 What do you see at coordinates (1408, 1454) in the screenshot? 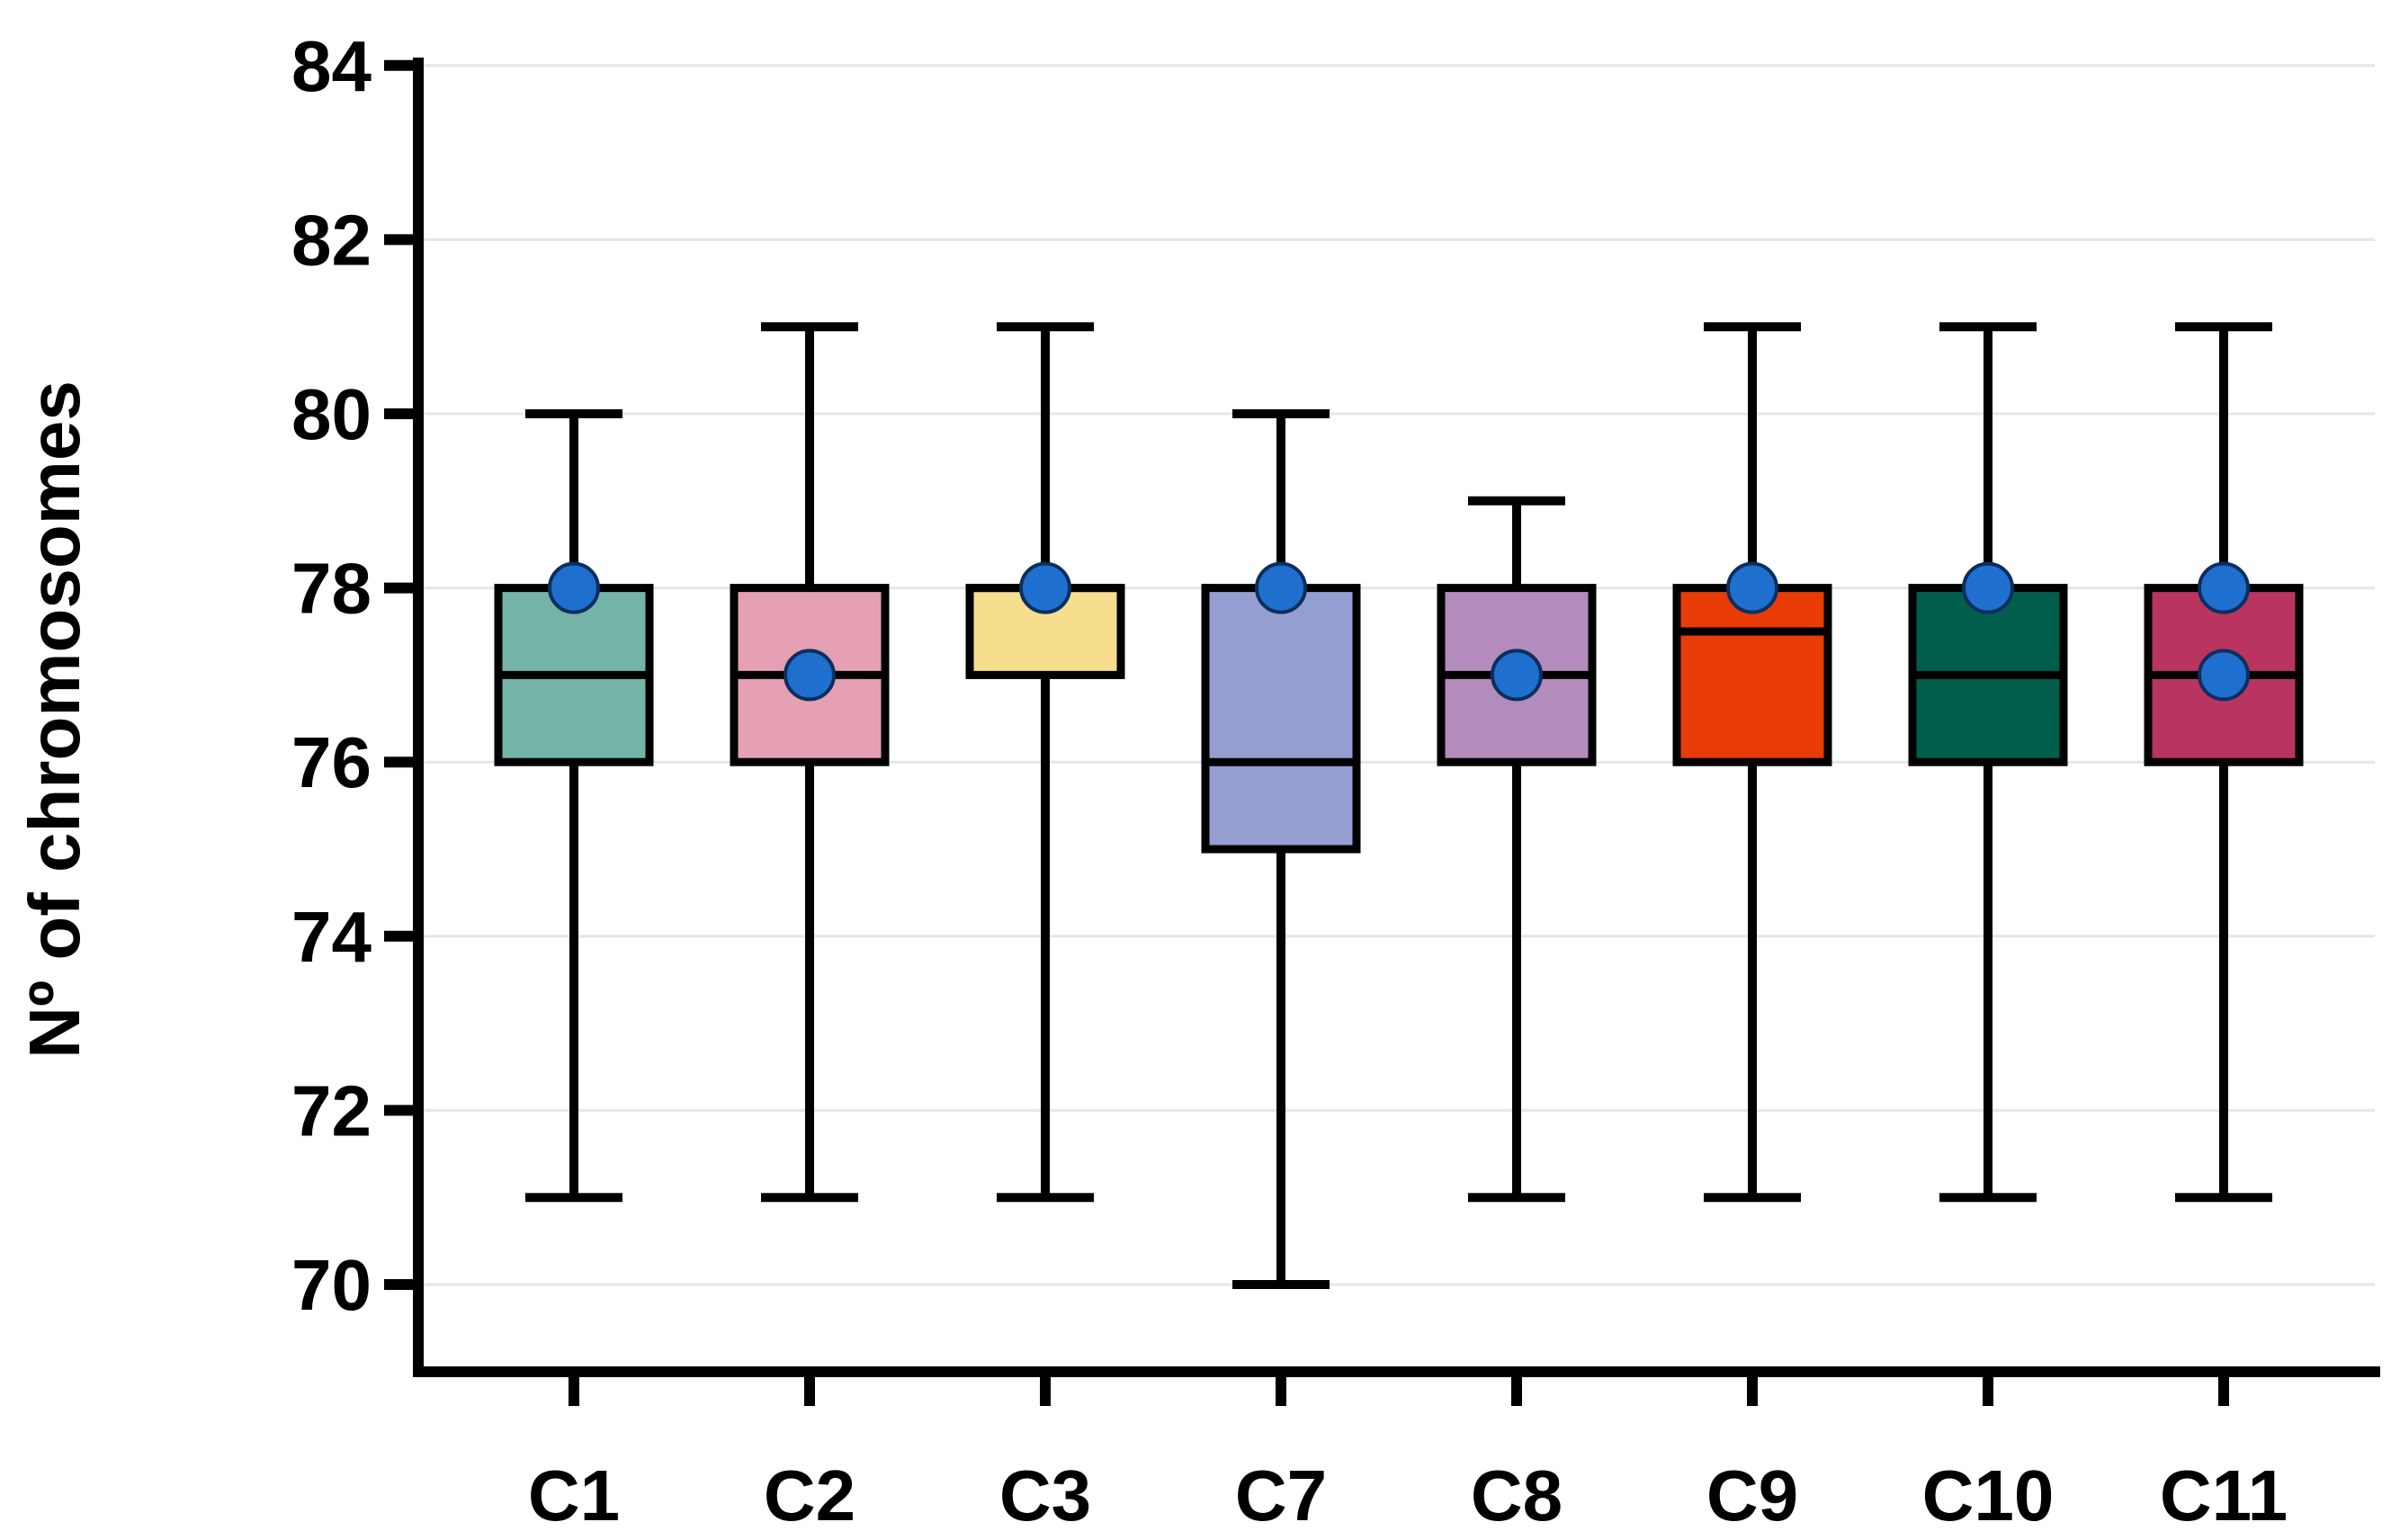
I see `x-ticks: C1 C2 C3 C7 C8 C9 C10 C11` at bounding box center [1408, 1454].